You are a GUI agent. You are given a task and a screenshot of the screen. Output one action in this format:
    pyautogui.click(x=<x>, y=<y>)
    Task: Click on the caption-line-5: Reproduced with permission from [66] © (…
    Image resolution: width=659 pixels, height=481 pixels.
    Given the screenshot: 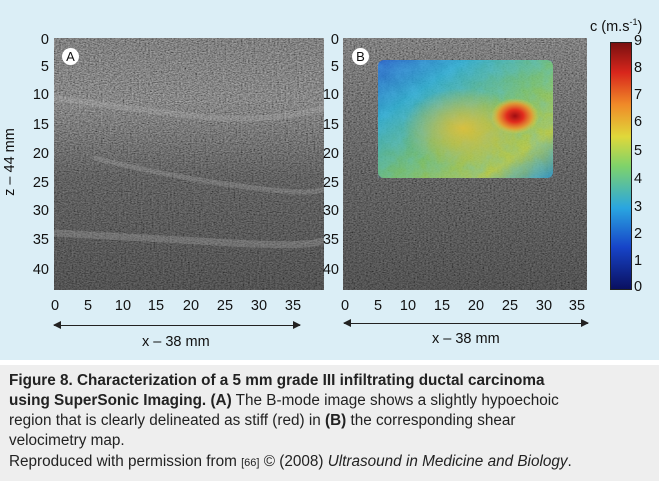 What is the action you would take?
    pyautogui.click(x=290, y=461)
    